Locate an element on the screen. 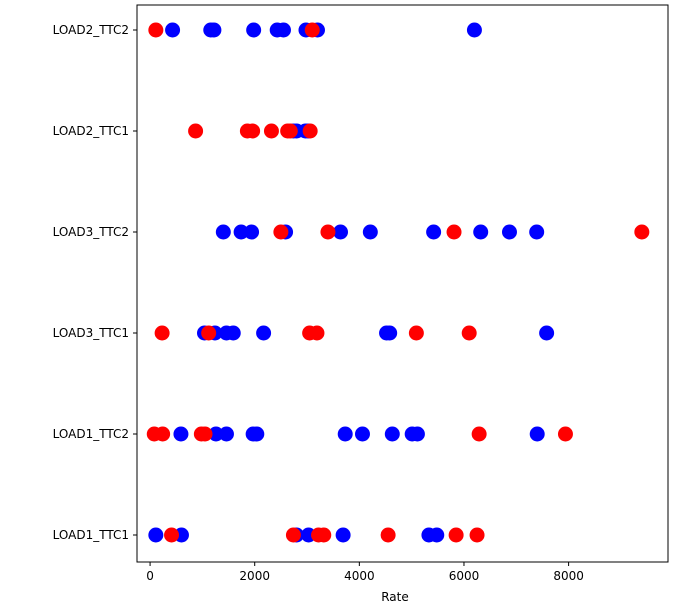 This screenshot has width=698, height=615. y-tick-label: LOAD3_TTC1 is located at coordinates (91, 333).